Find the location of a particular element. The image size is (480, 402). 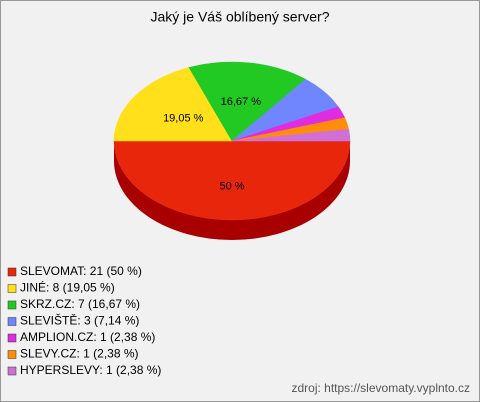

legend-label: SLEVIŠTĚ: 3 (7,14 %) is located at coordinates (79, 320).